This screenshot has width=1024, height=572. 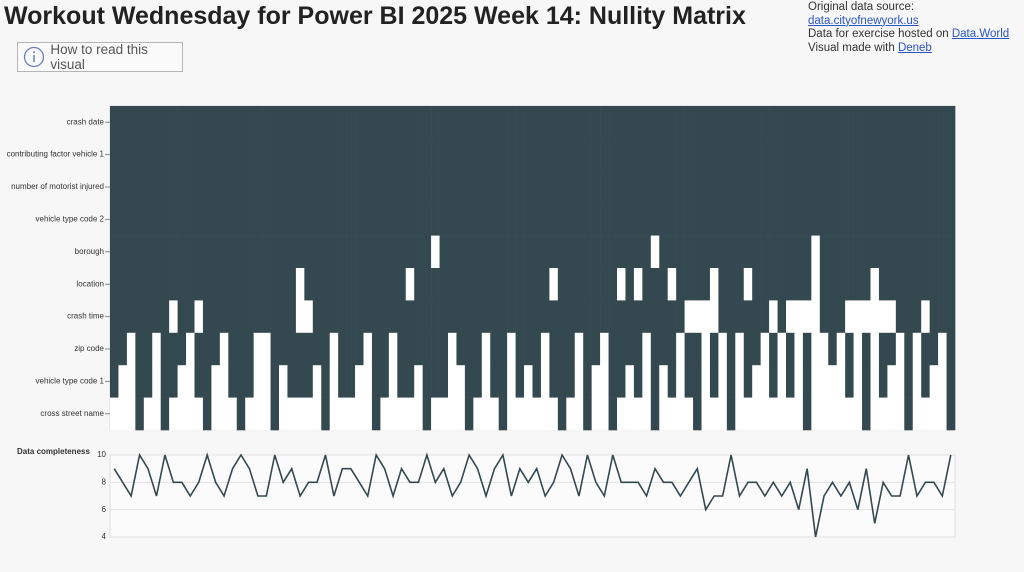 What do you see at coordinates (980, 34) in the screenshot?
I see `link: Data.World` at bounding box center [980, 34].